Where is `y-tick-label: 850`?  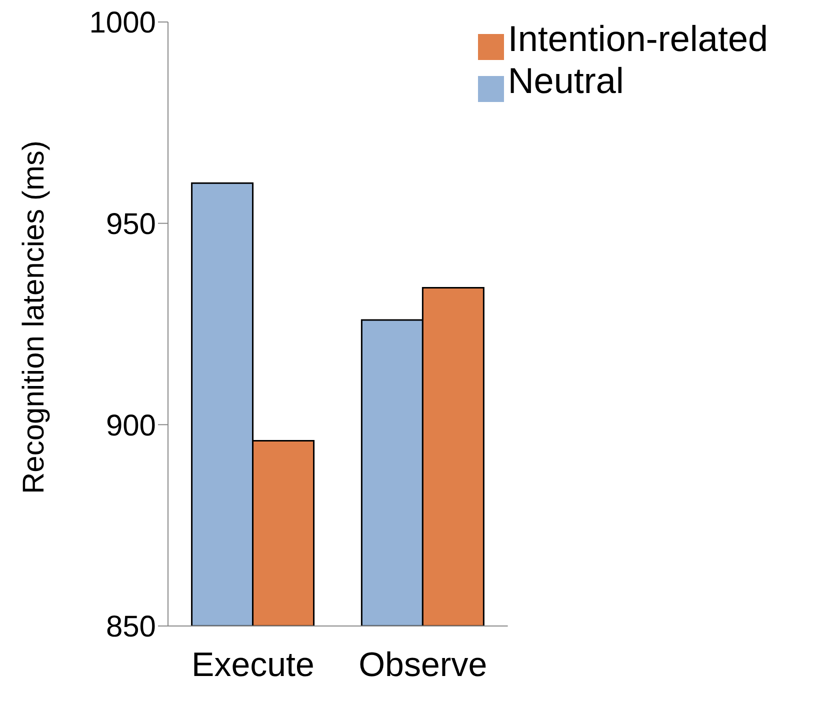
y-tick-label: 850 is located at coordinates (131, 627).